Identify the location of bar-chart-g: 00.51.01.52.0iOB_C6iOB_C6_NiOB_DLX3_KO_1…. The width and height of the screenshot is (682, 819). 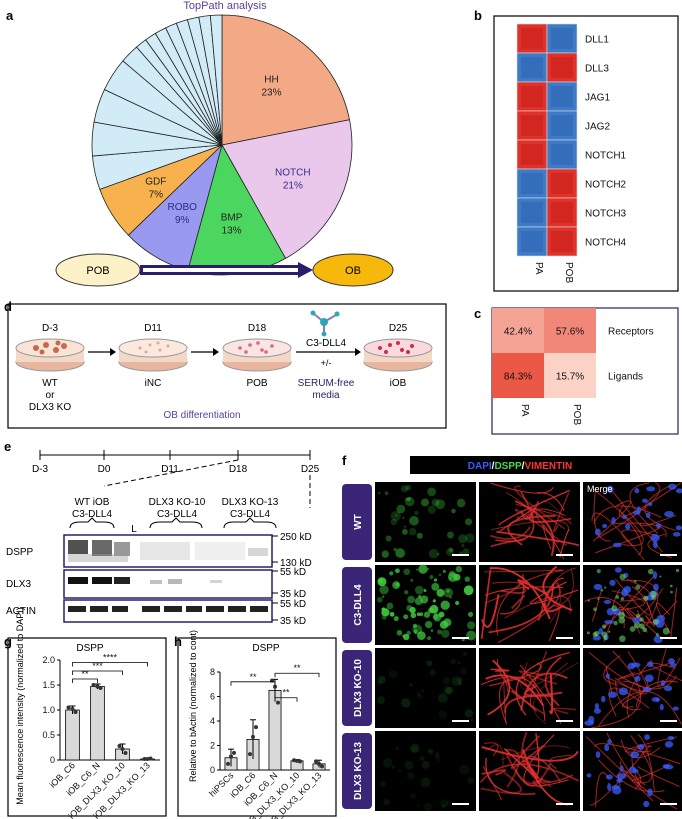
(101, 736).